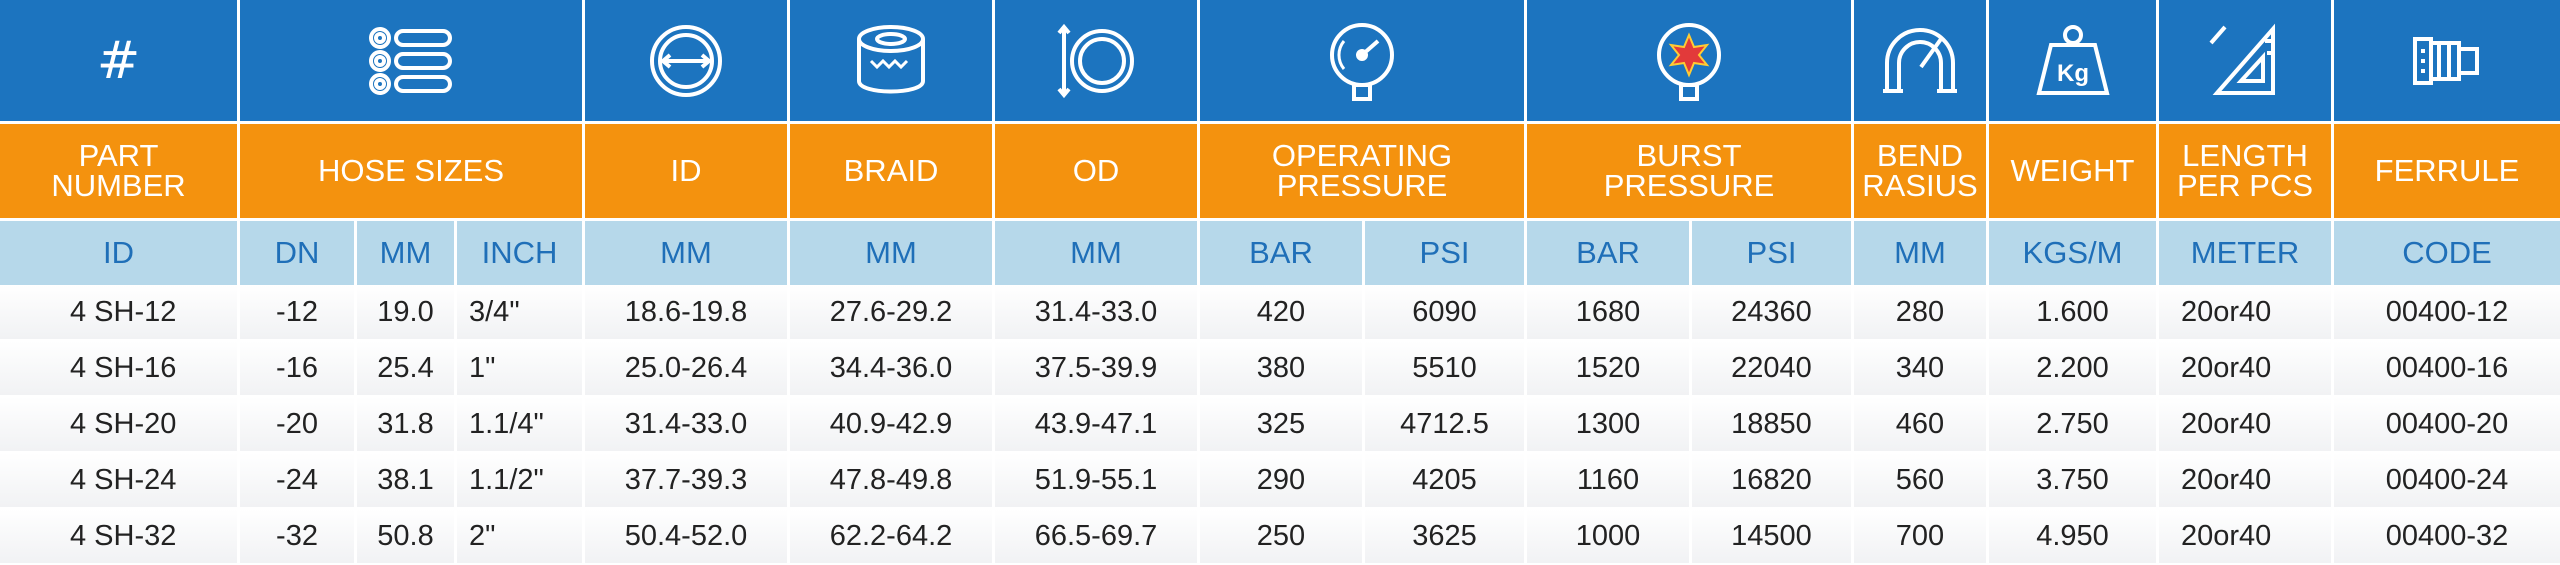 The width and height of the screenshot is (2560, 565). Describe the element at coordinates (2074, 313) in the screenshot. I see `table-cell: 1.600` at that location.